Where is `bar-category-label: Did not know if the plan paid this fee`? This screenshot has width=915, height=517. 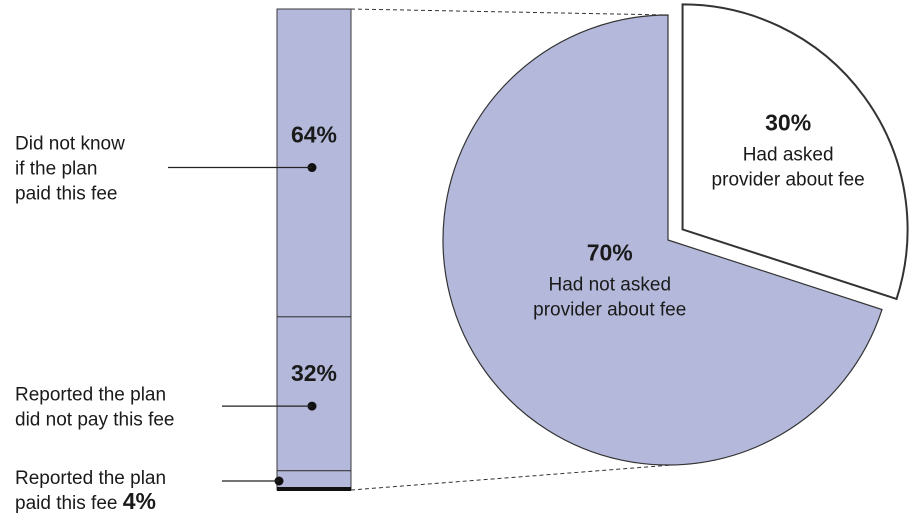 bar-category-label: Did not know if the plan paid this fee is located at coordinates (70, 169).